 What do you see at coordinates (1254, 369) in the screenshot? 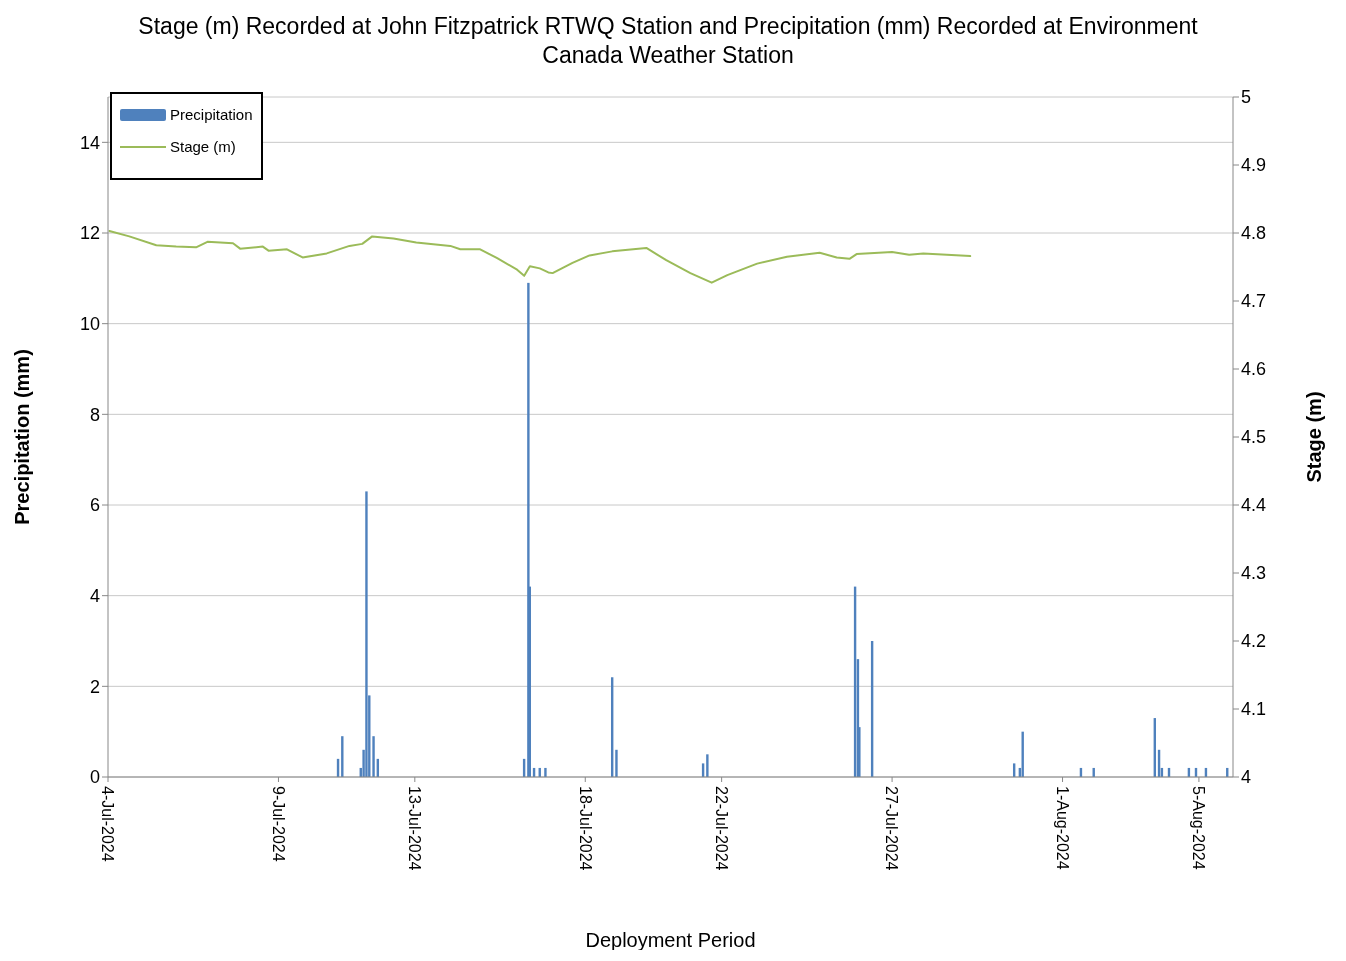
I see `y2-tick-label: 4.6` at bounding box center [1254, 369].